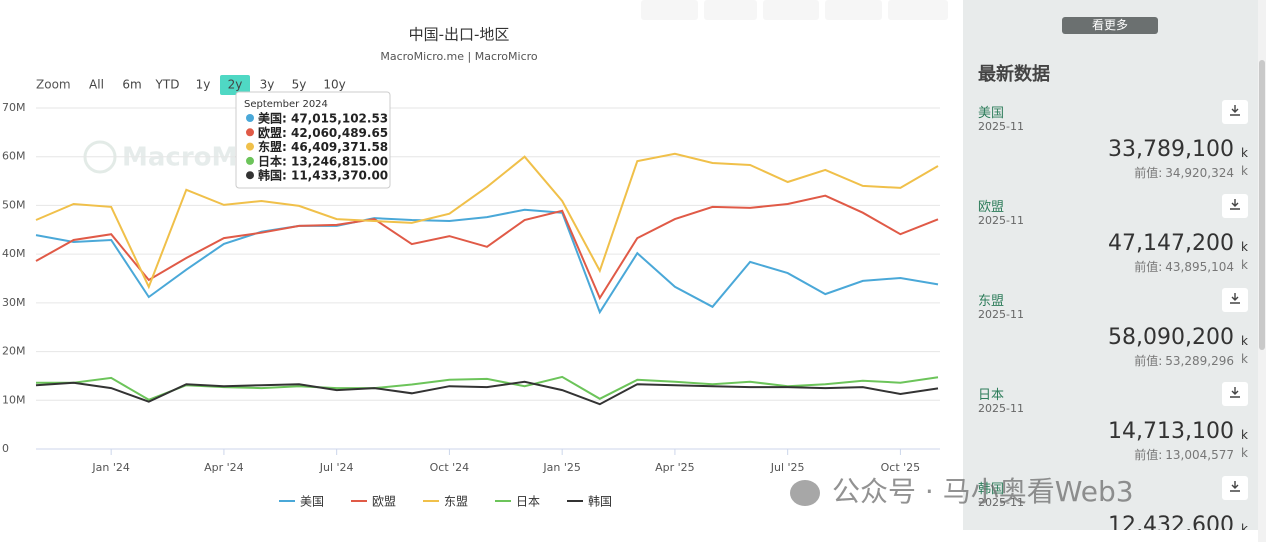  I want to click on tooltip-box, so click(313, 140).